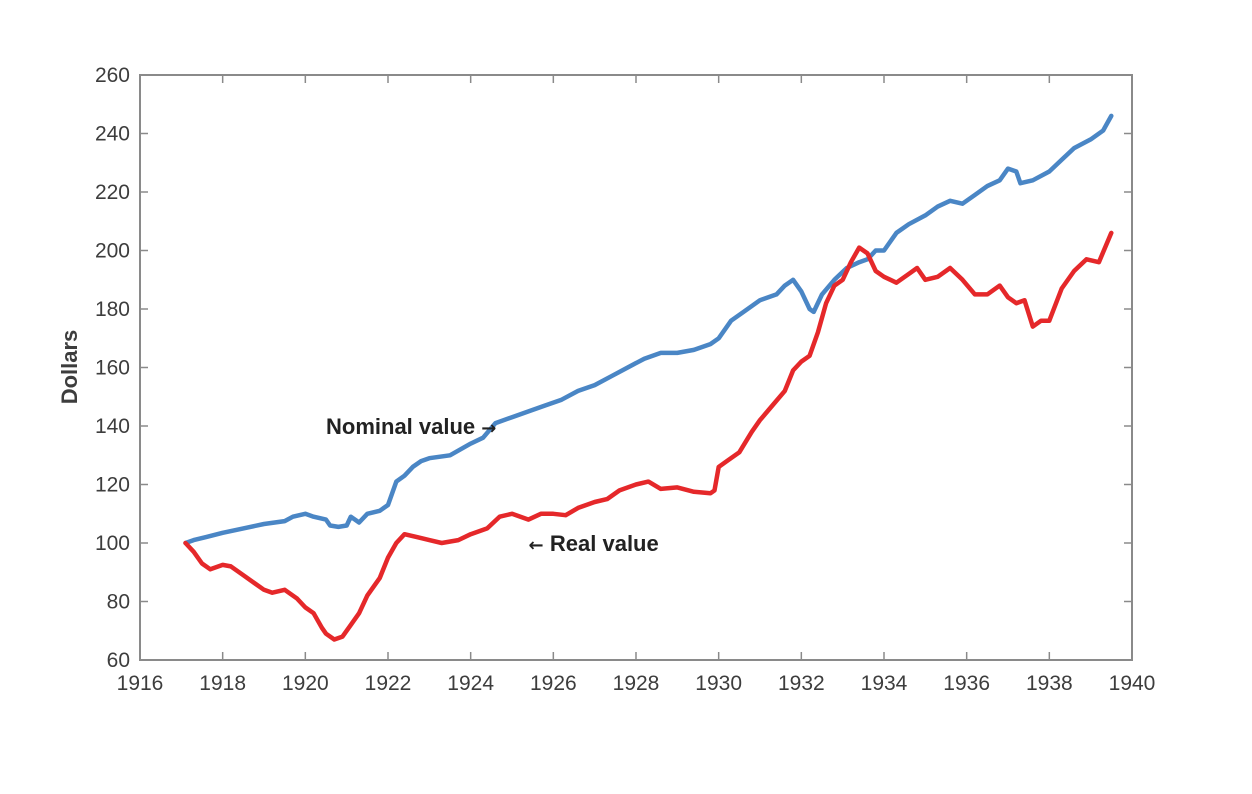 The width and height of the screenshot is (1252, 794). I want to click on x-tick-label: 1940, so click(1132, 683).